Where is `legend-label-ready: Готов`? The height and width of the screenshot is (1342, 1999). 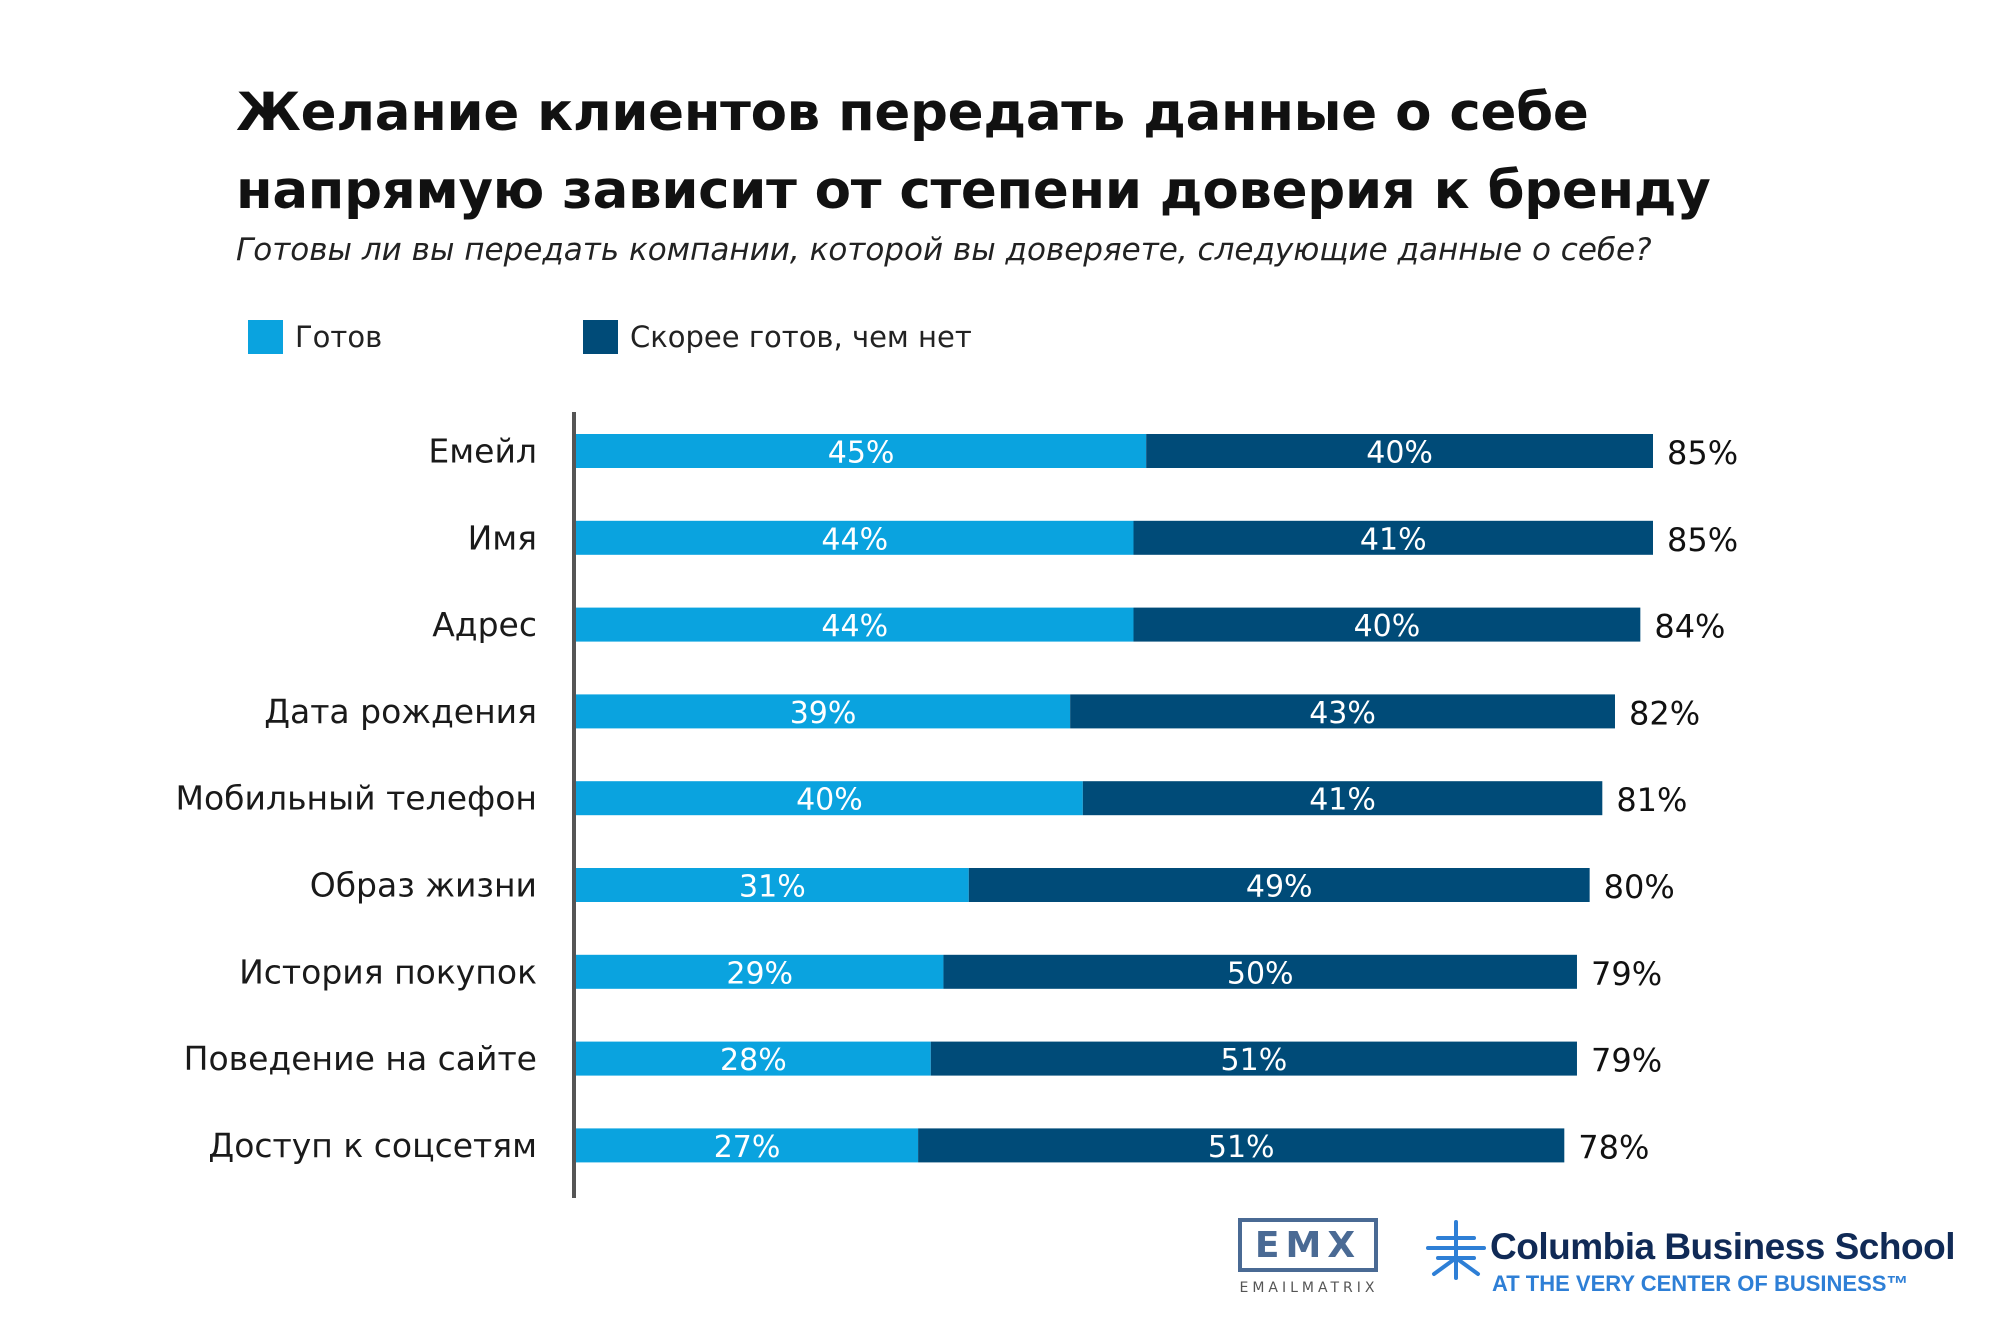 legend-label-ready: Готов is located at coordinates (339, 337).